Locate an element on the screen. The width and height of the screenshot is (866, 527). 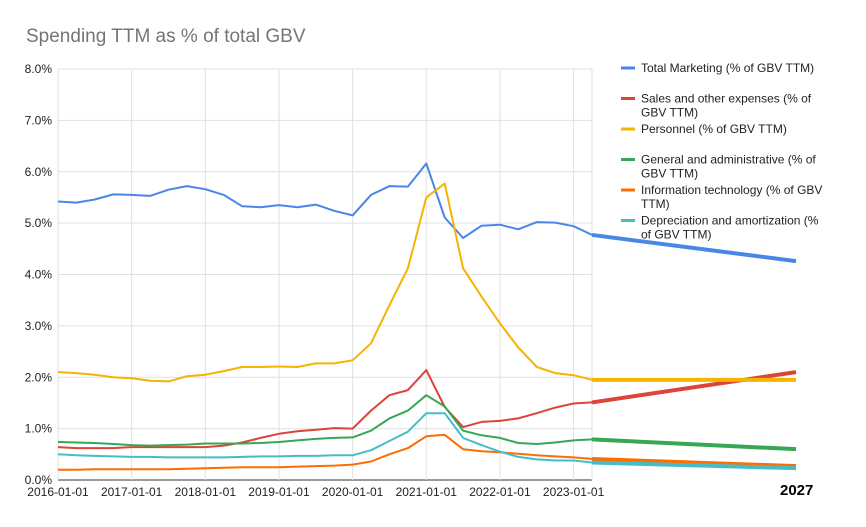
y-tick-label: 3.0% is located at coordinates (39, 326).